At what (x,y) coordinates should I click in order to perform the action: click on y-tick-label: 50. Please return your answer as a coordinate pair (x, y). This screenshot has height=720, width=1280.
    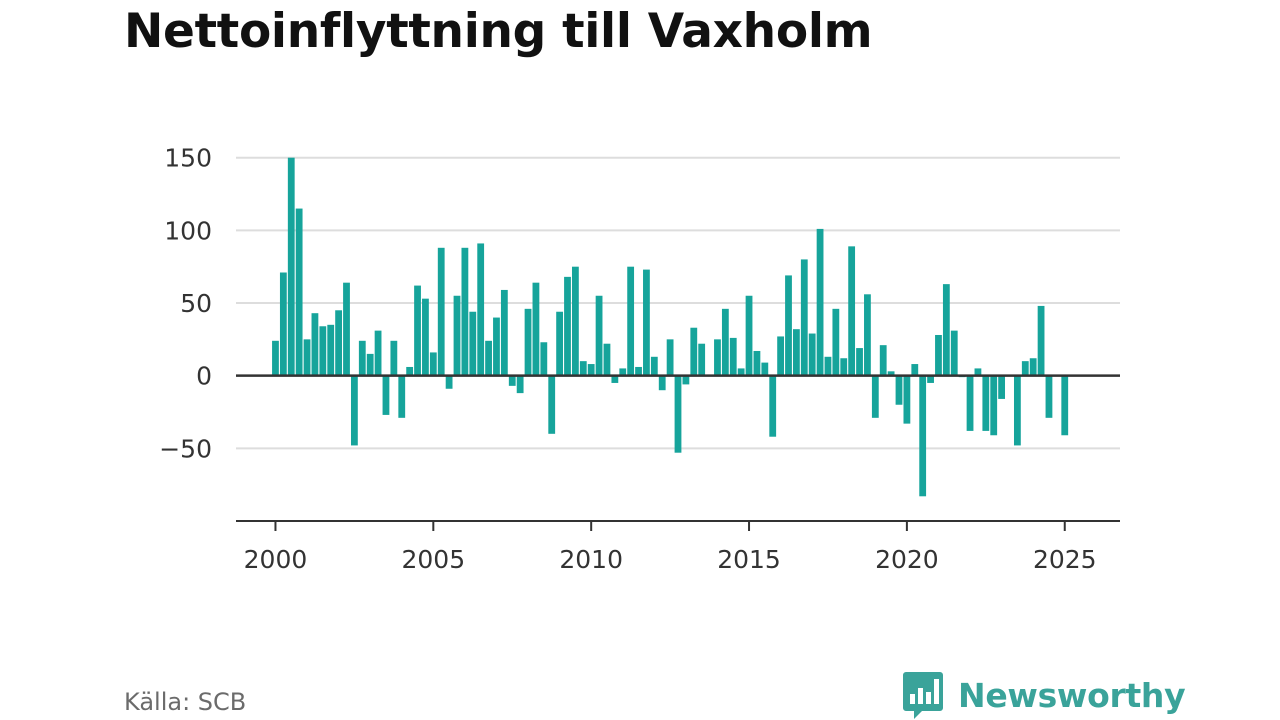
    Looking at the image, I should click on (196, 303).